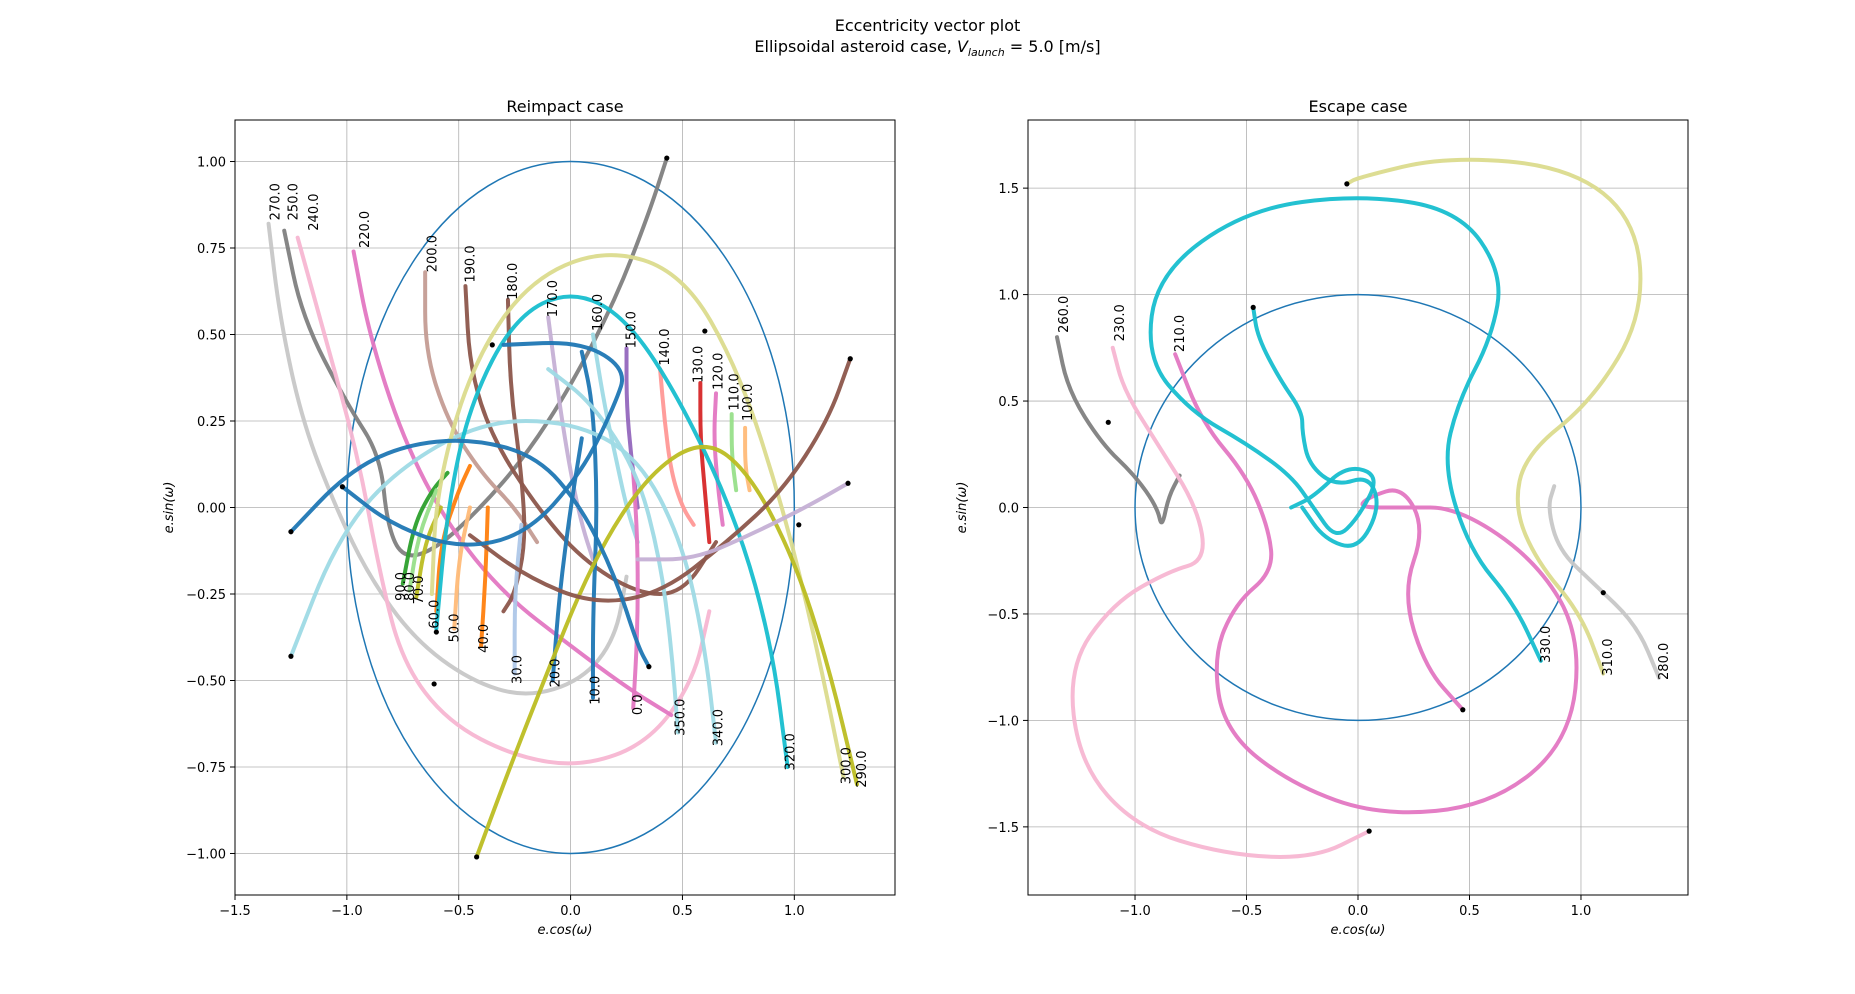 The width and height of the screenshot is (1855, 994). I want to click on trajectory-line-300.0, so click(637, 516).